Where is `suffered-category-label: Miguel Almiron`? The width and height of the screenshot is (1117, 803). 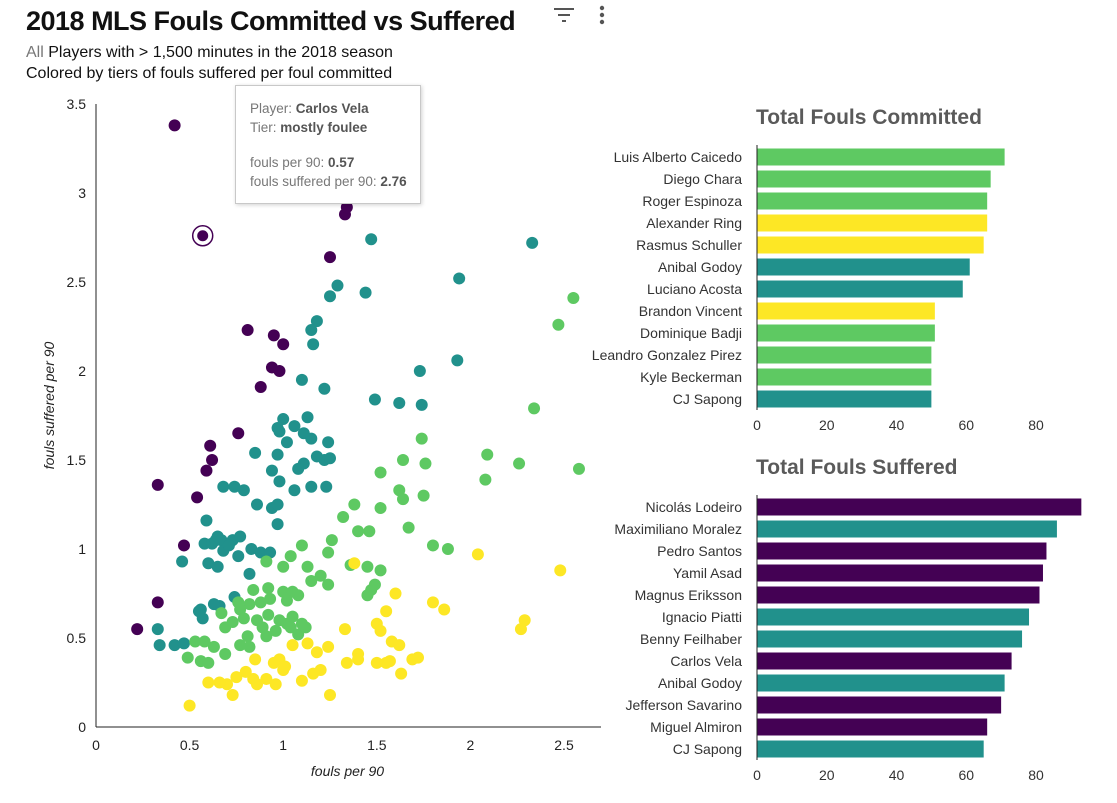 suffered-category-label: Miguel Almiron is located at coordinates (696, 727).